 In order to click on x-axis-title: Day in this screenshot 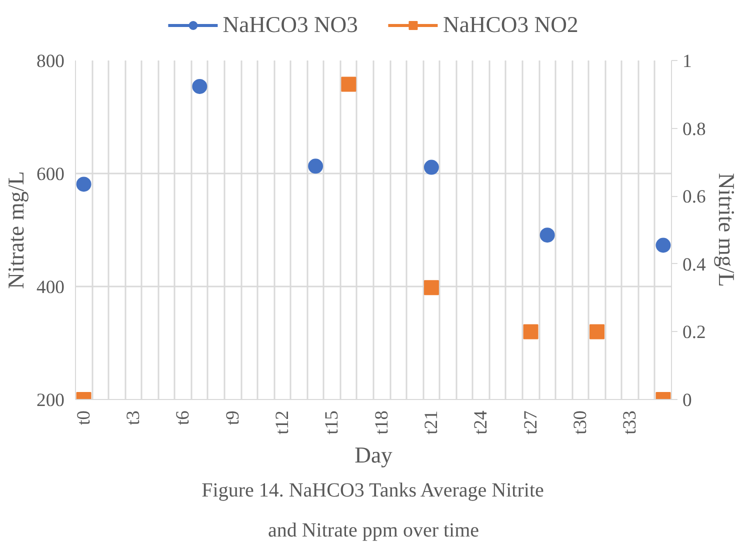, I will do `click(374, 455)`.